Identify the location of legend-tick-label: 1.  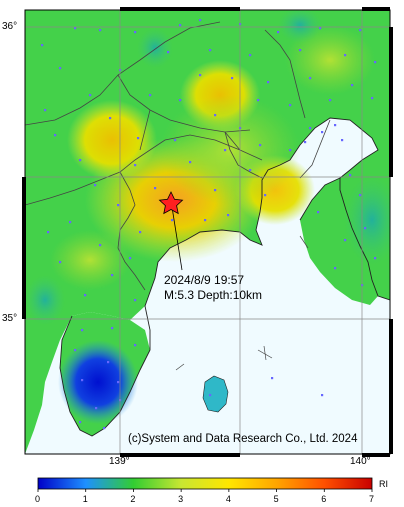
(85, 499).